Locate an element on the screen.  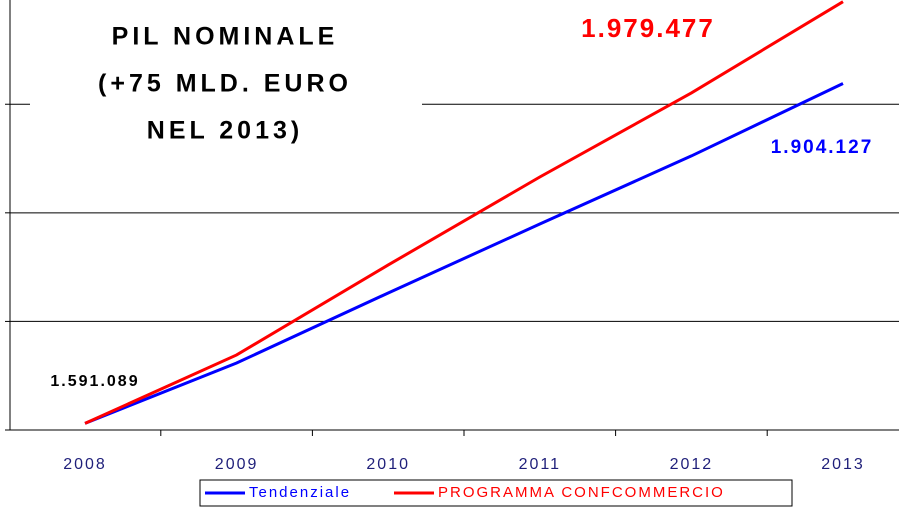
legend-box is located at coordinates (496, 493).